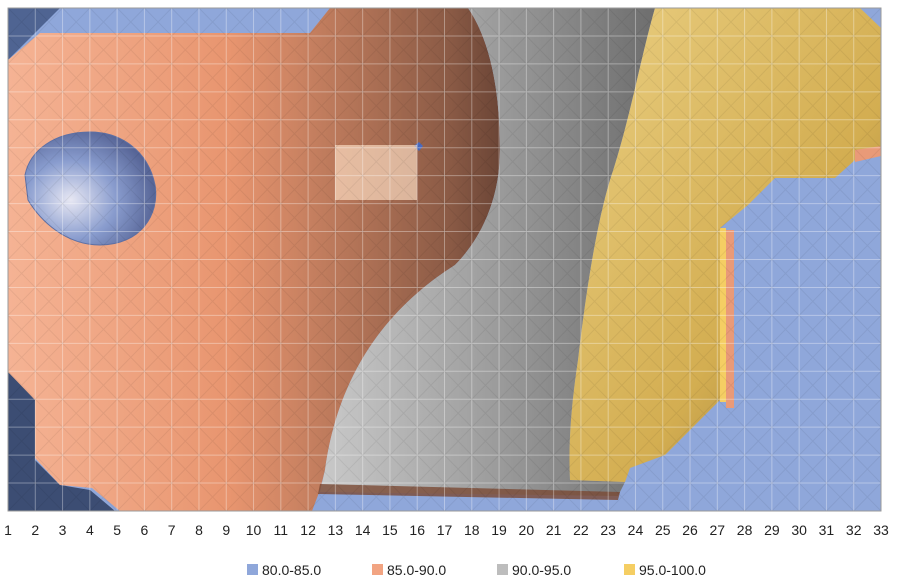  What do you see at coordinates (8, 530) in the screenshot?
I see `x-tick-label: 1` at bounding box center [8, 530].